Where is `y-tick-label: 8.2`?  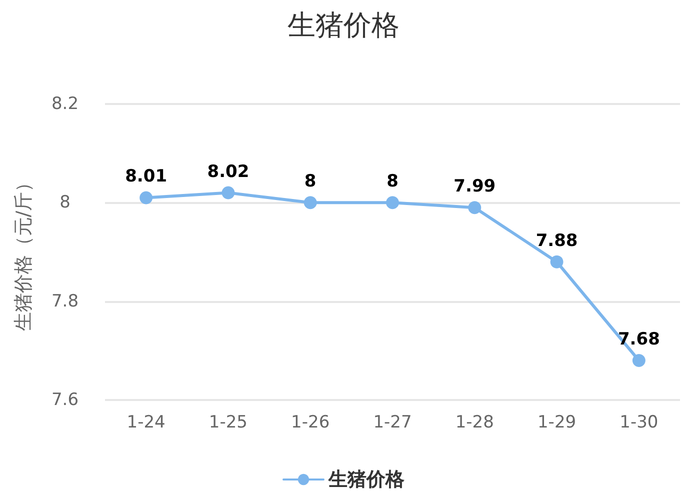
y-tick-label: 8.2 is located at coordinates (65, 104).